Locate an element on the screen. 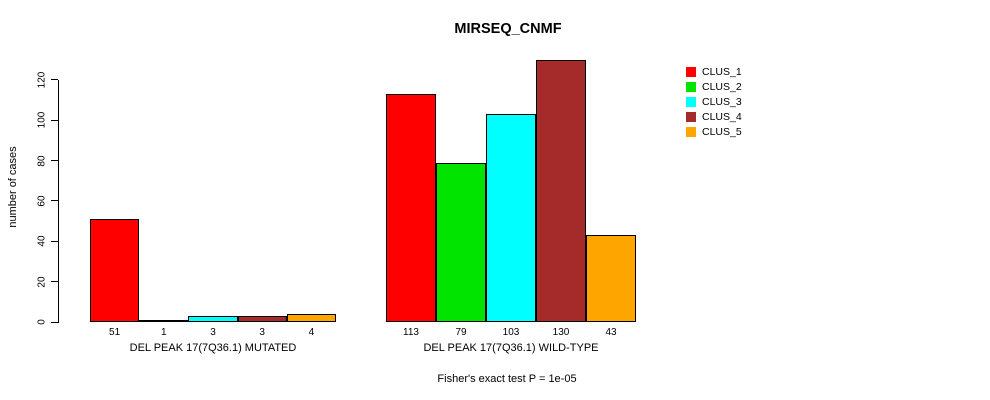 The image size is (990, 400). legend-item: CLUS_5 is located at coordinates (714, 131).